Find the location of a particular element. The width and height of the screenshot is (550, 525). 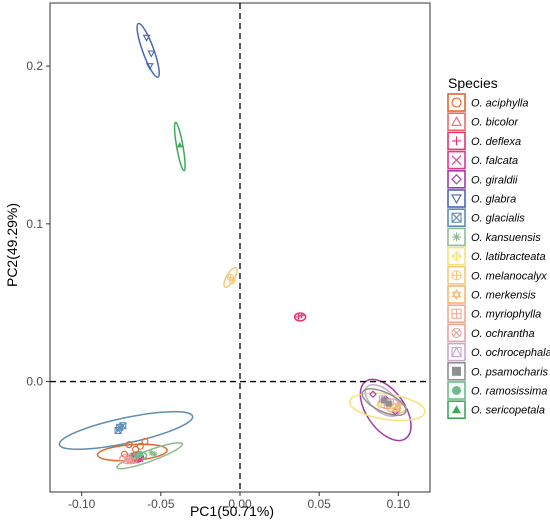

legend-item-o-ochrocephala: O. ochrocephala is located at coordinates (498, 352).